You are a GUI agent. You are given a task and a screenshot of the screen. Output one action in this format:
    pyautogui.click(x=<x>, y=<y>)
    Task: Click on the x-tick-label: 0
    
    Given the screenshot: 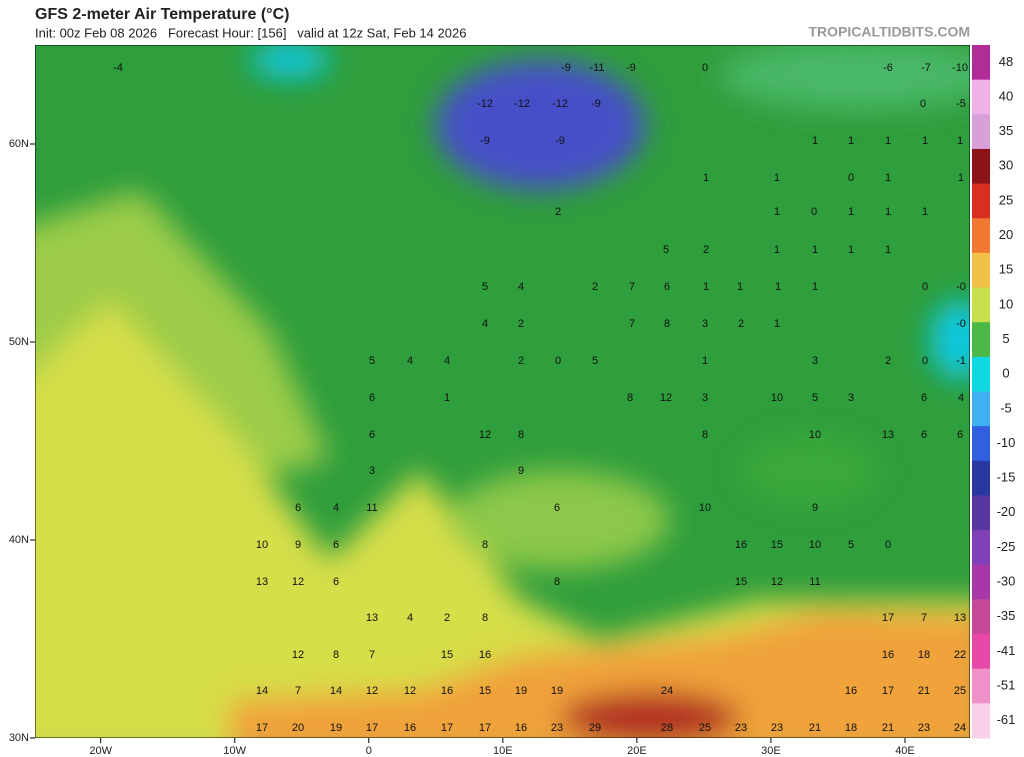 What is the action you would take?
    pyautogui.click(x=369, y=751)
    